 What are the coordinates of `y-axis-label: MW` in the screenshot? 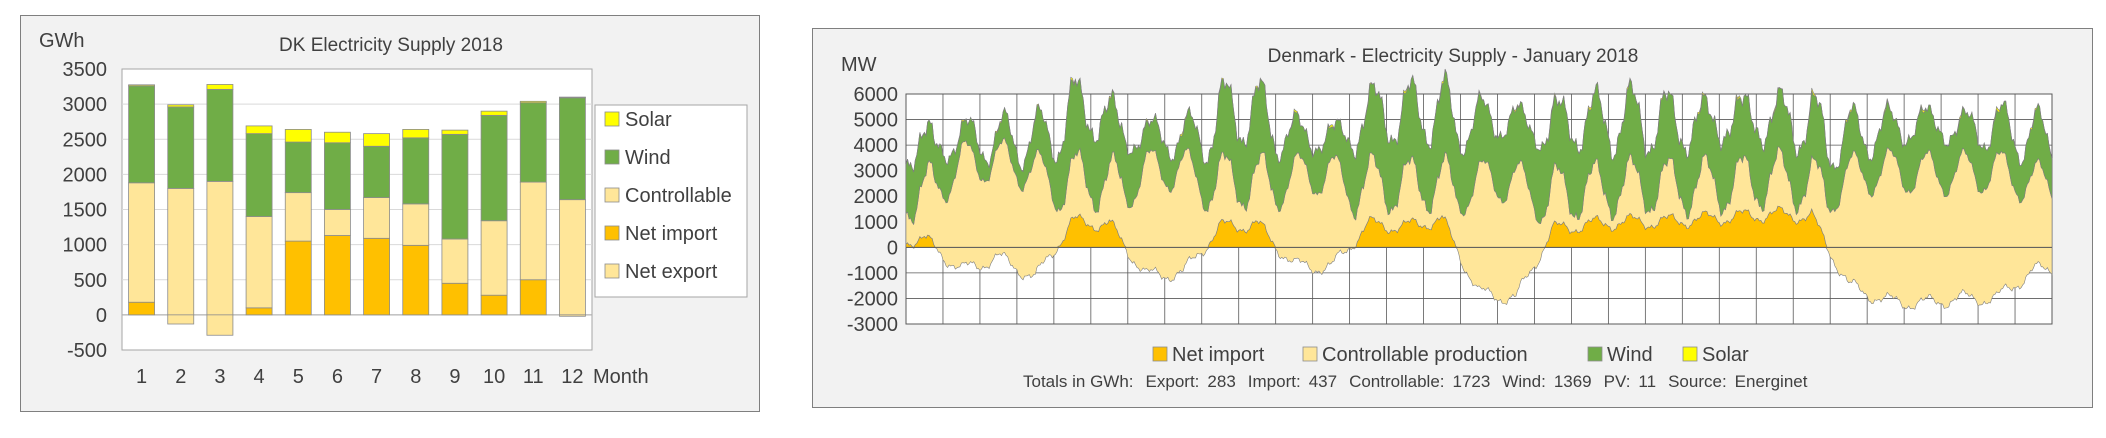 It's located at (859, 65).